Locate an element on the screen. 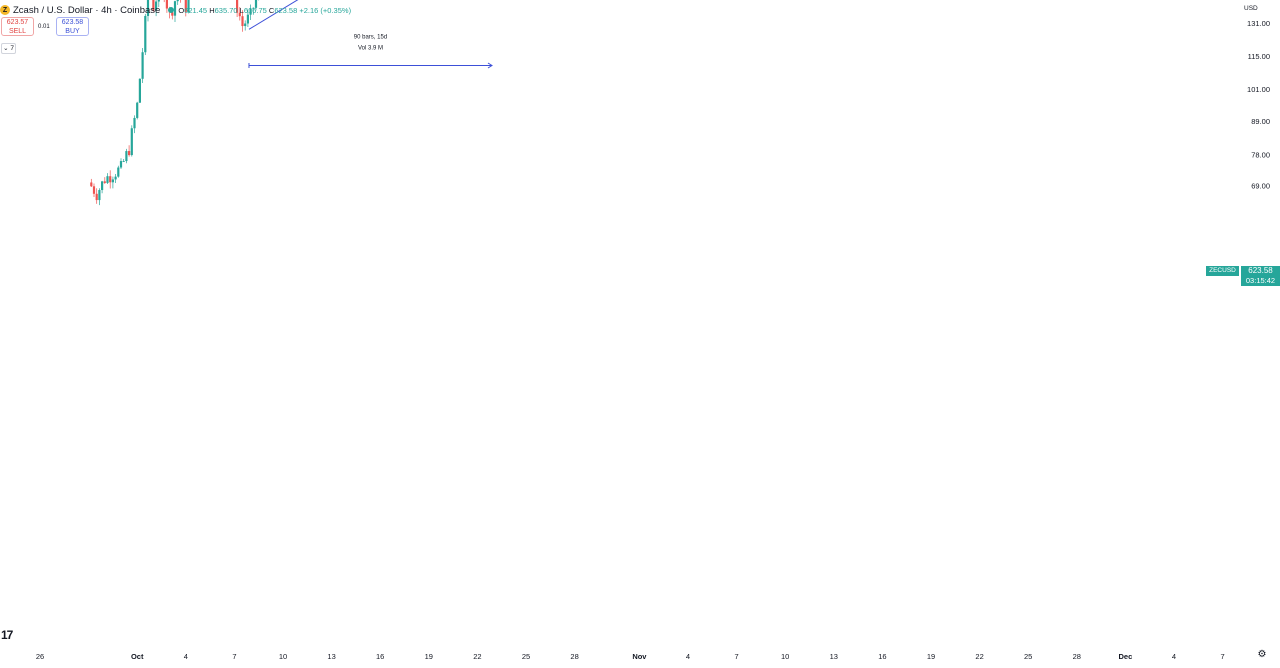  market-open-dot-icon is located at coordinates (171, 10).